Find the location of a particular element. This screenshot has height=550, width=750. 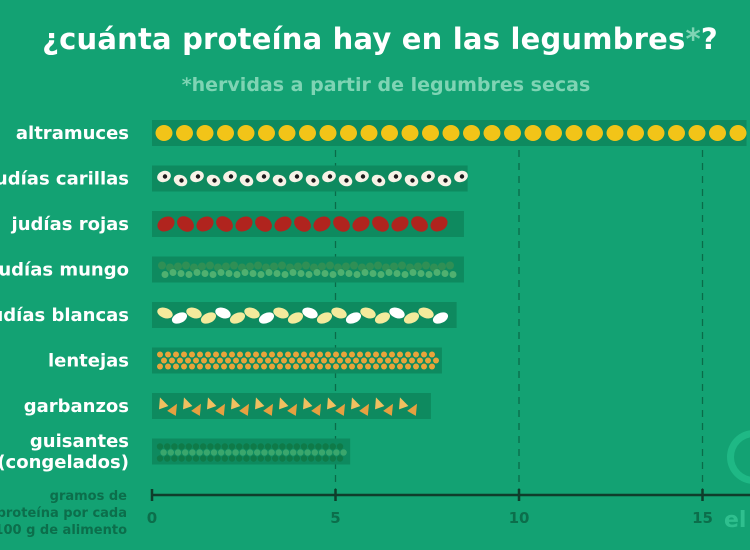

category-label: garbanzos is located at coordinates (76, 406).